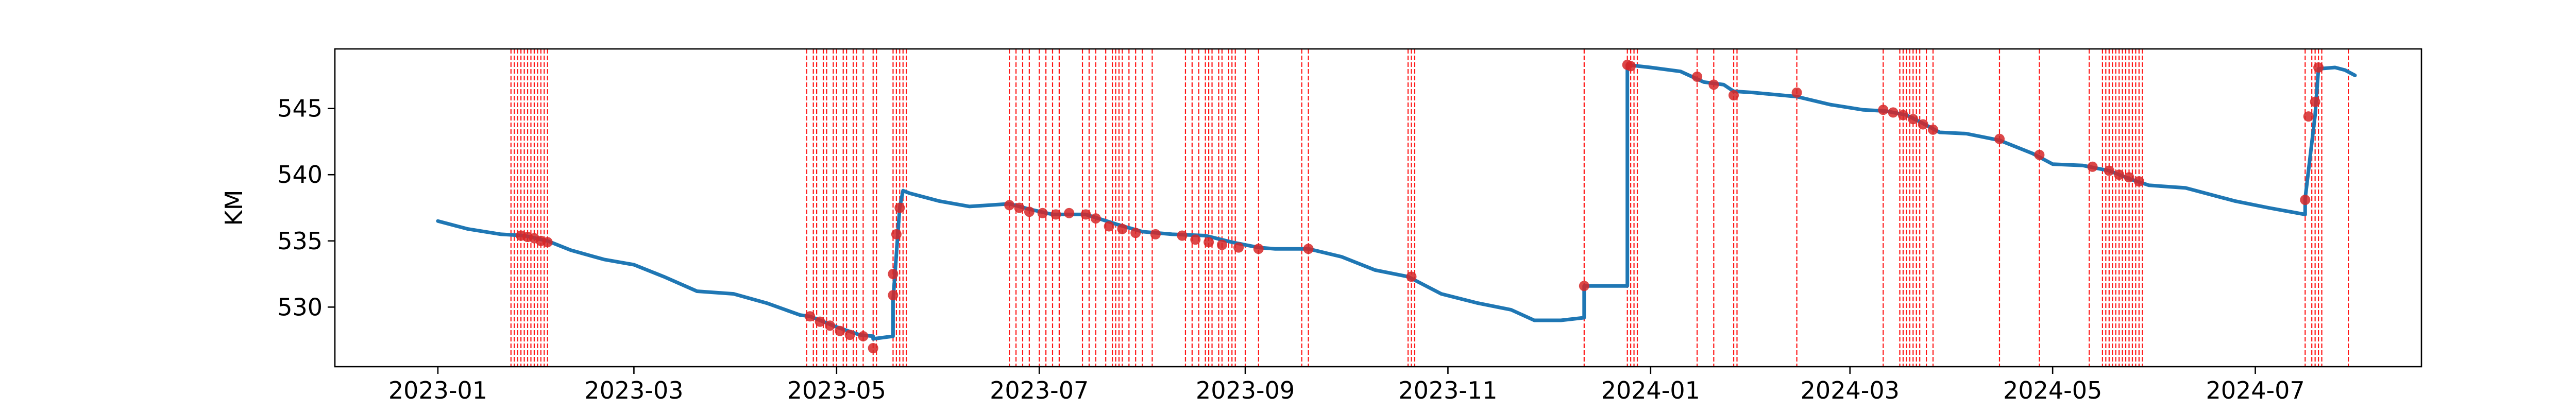 The image size is (2576, 412). What do you see at coordinates (1447, 390) in the screenshot?
I see `x-tick-label: 2023-11` at bounding box center [1447, 390].